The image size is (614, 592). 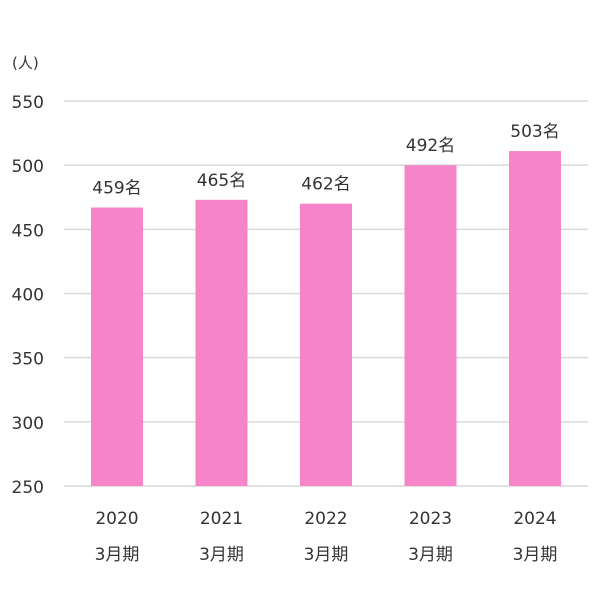 I want to click on data-label: 503名, so click(x=534, y=132).